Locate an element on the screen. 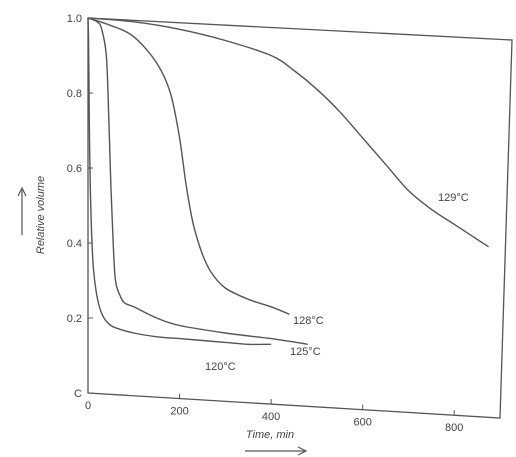 This screenshot has width=516, height=457. y-tick-label: C is located at coordinates (78, 394).